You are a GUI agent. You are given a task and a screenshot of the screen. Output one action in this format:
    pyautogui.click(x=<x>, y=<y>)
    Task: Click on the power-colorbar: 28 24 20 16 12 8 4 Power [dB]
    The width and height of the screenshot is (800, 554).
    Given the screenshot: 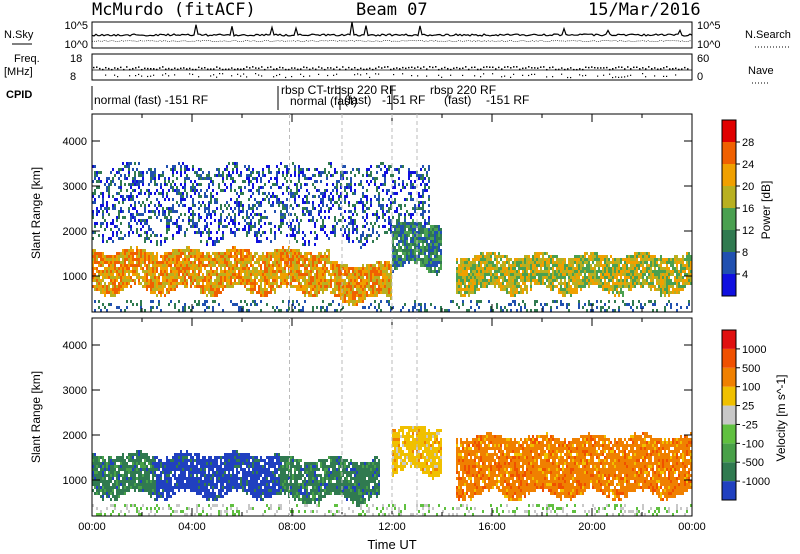 What is the action you would take?
    pyautogui.click(x=747, y=208)
    